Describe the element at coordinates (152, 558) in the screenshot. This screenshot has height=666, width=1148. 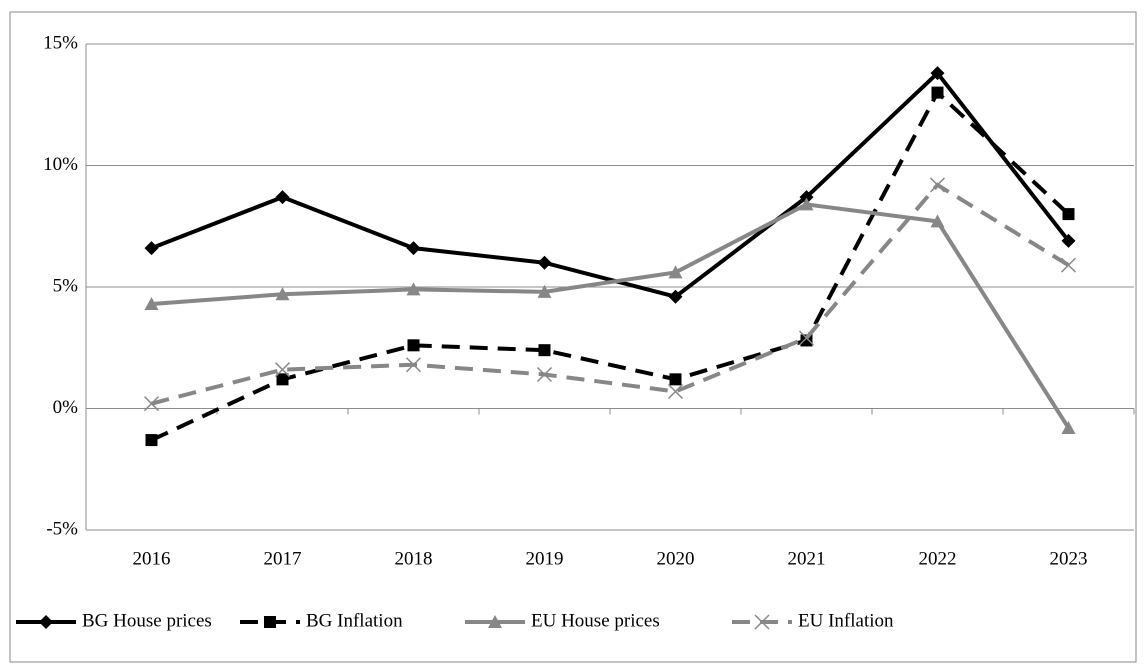
I see `x-tick-label: 2016` at that location.